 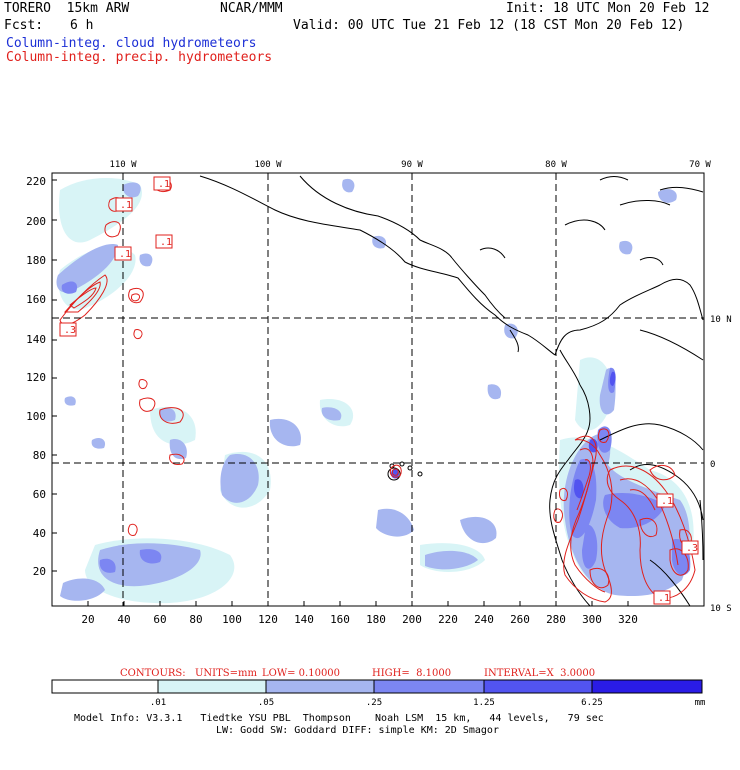 What do you see at coordinates (131, 43) in the screenshot?
I see `field-cloud-label: Column-integ. cloud hydrometeors` at bounding box center [131, 43].